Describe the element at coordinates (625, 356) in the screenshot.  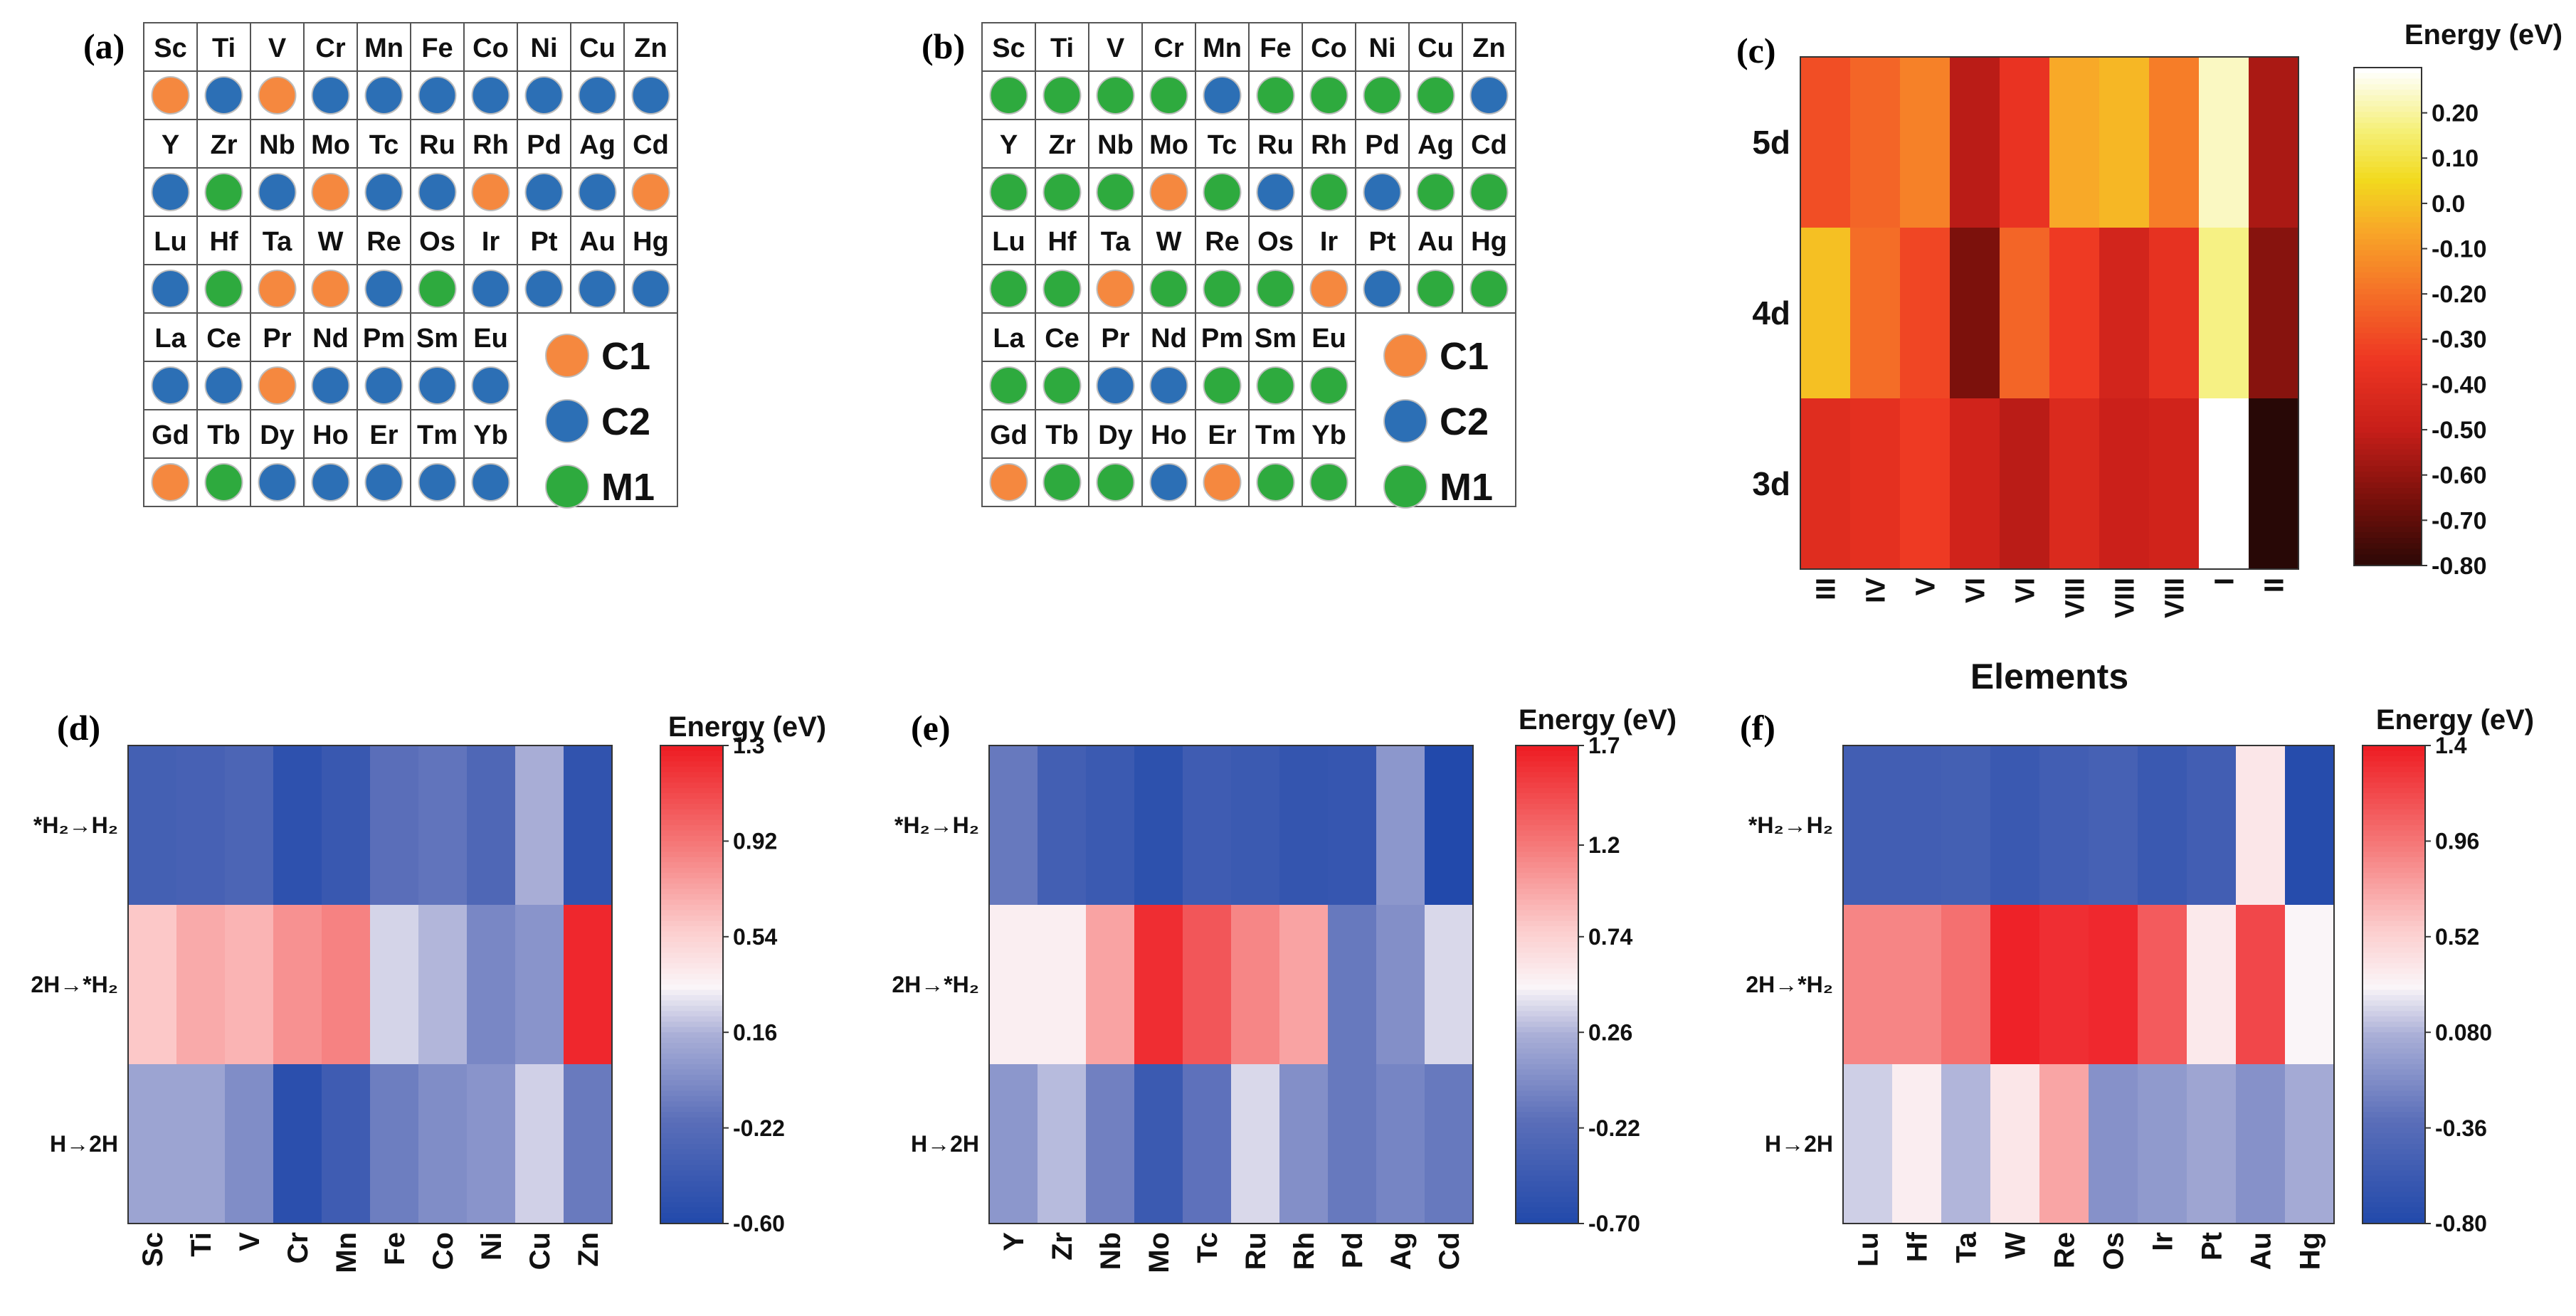
I see `legend-label: C1` at that location.